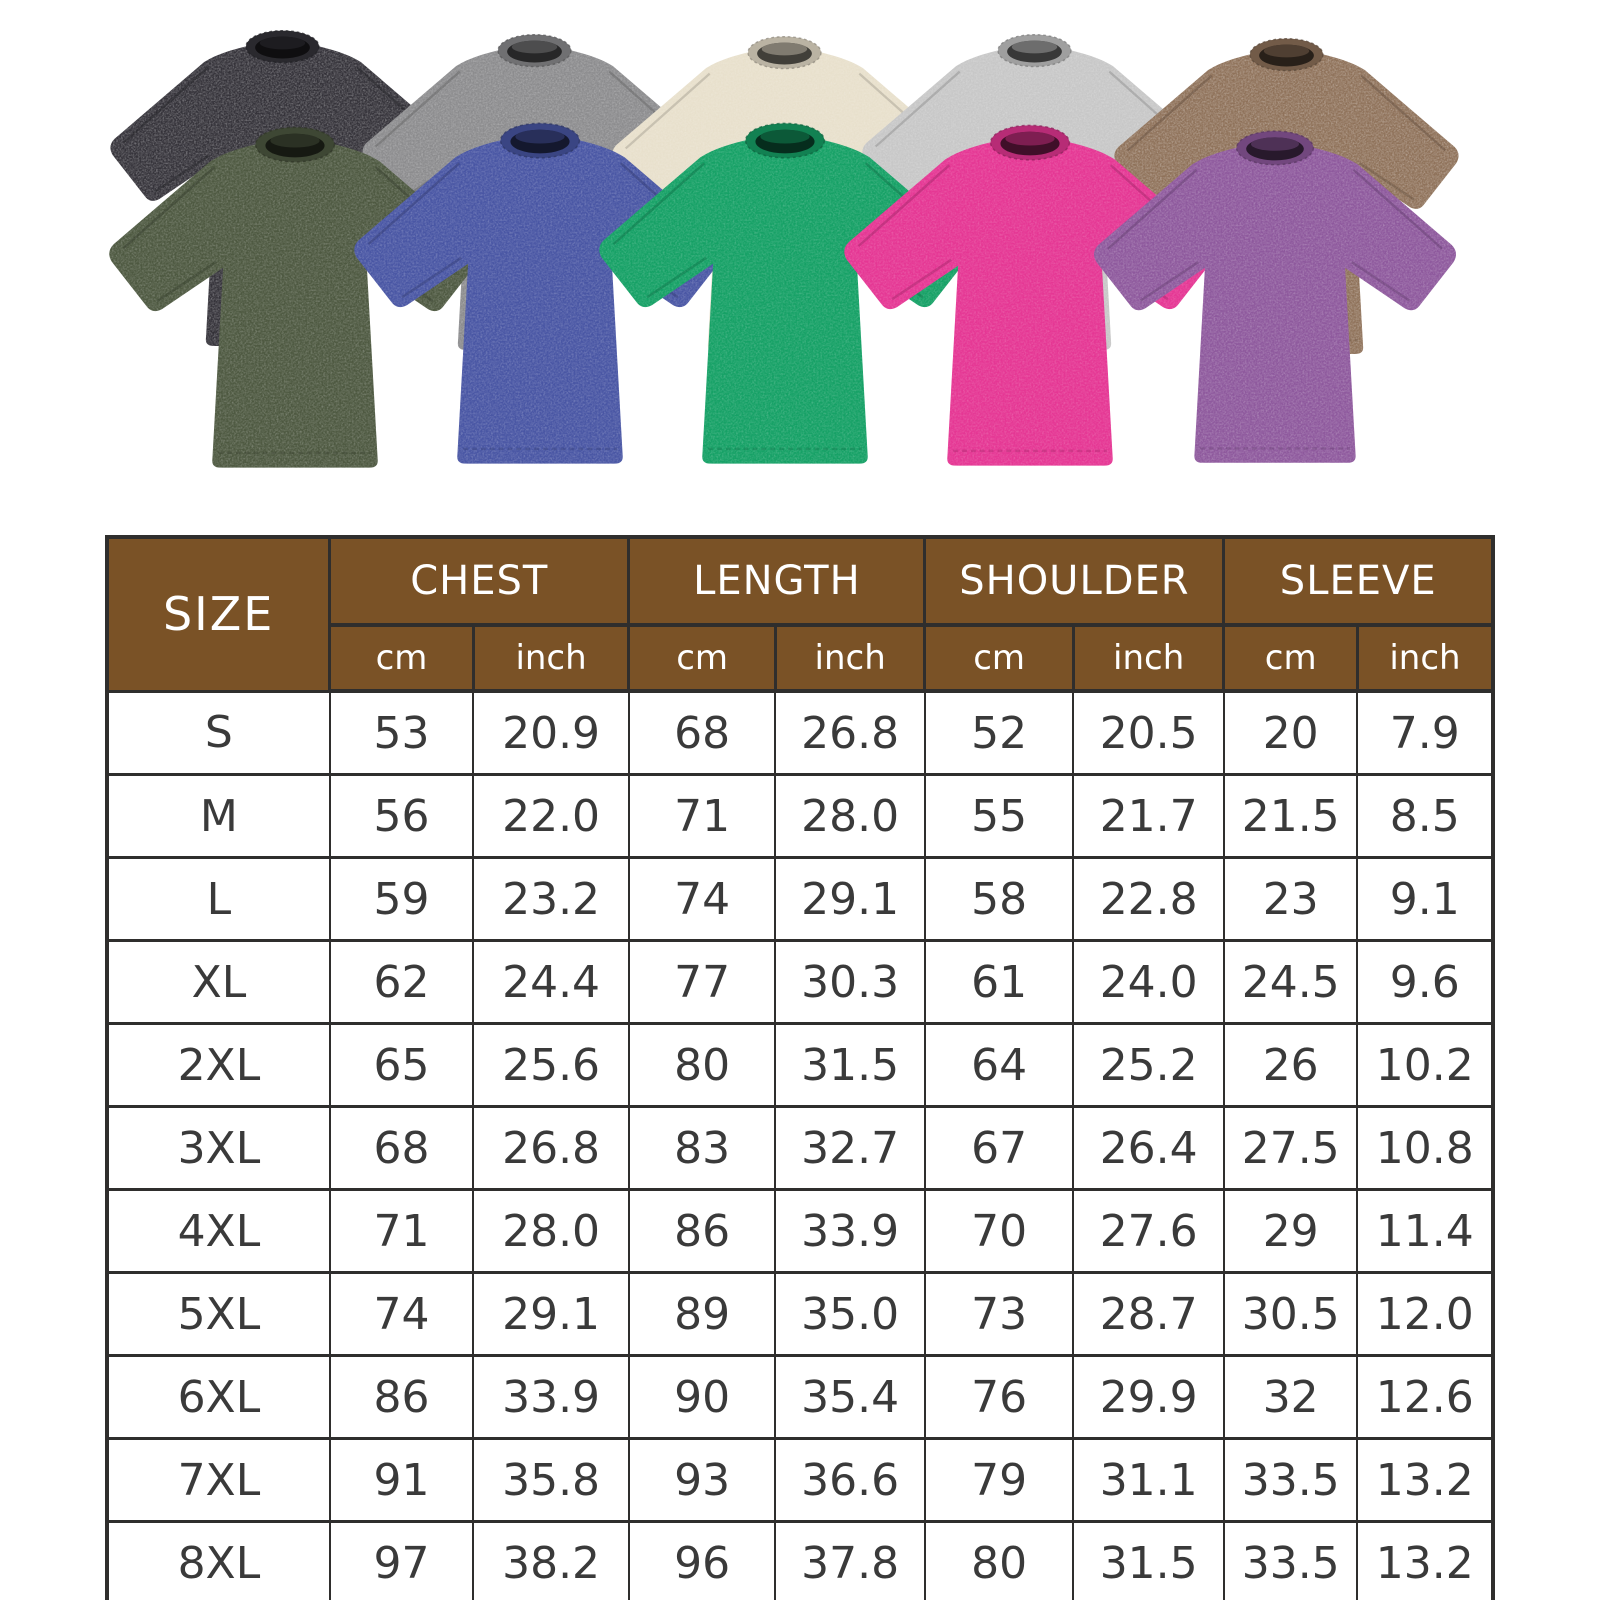 The height and width of the screenshot is (1600, 1600). What do you see at coordinates (1148, 1480) in the screenshot?
I see `cell-7XL-shoulder-inch: 31.1` at bounding box center [1148, 1480].